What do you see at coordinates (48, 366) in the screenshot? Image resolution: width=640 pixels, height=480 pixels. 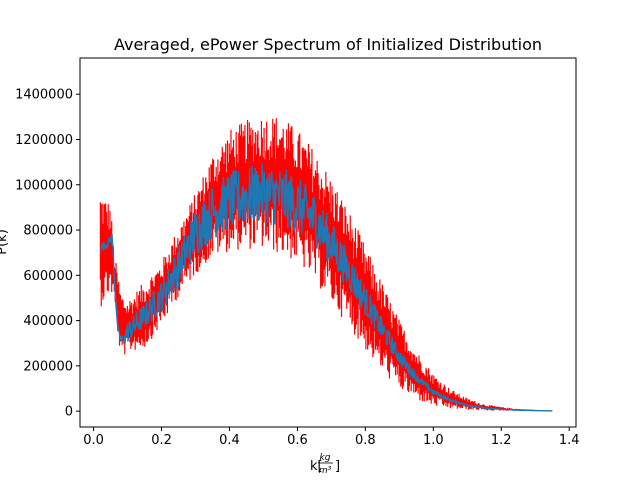 I see `y-tick-label: 200000` at bounding box center [48, 366].